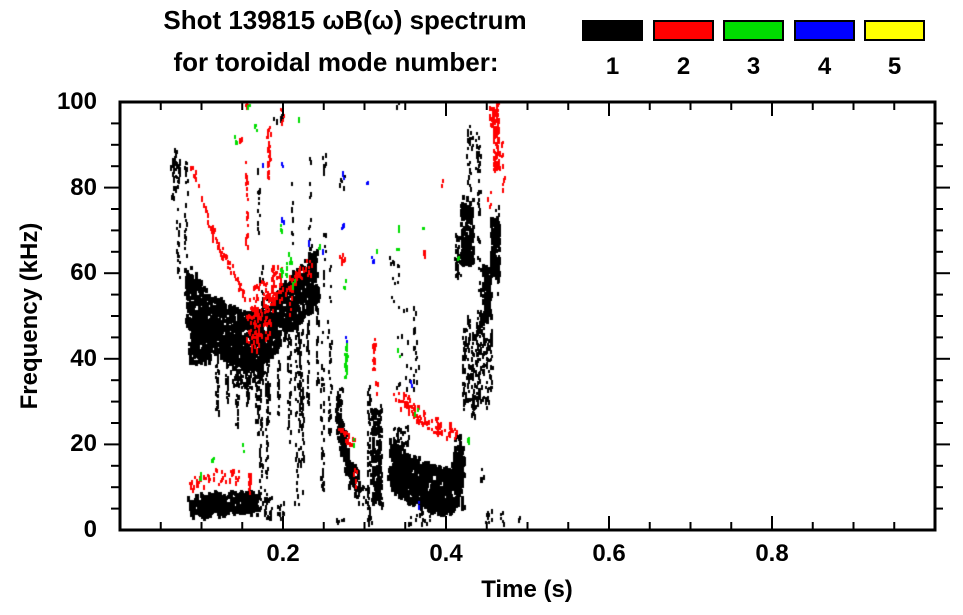 This screenshot has width=963, height=615. What do you see at coordinates (824, 66) in the screenshot?
I see `legend-label-n4: 4` at bounding box center [824, 66].